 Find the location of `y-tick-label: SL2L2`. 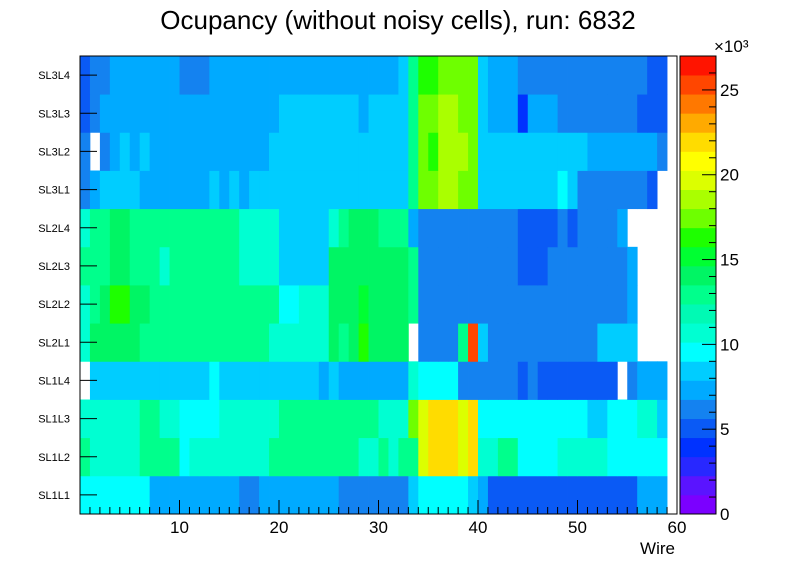

y-tick-label: SL2L2 is located at coordinates (54, 305).